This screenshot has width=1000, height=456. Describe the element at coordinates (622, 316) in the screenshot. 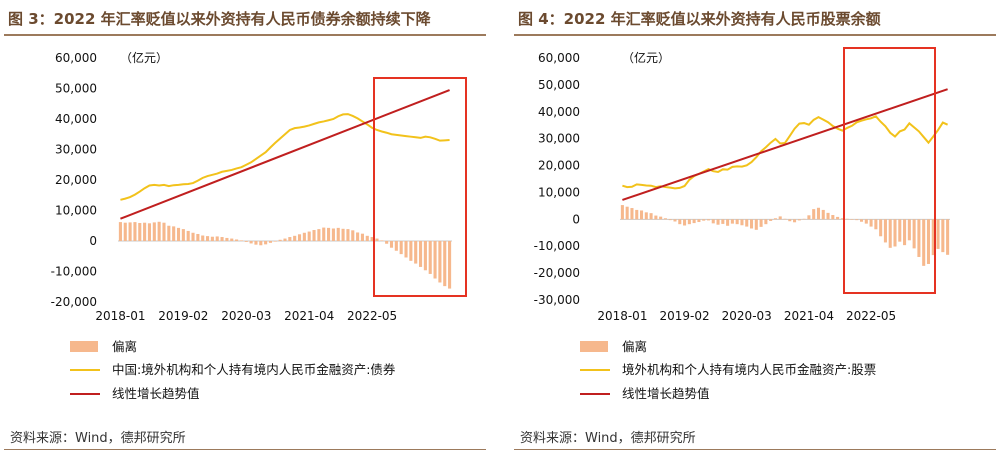

I see `x-tick-label: 2018-01` at that location.